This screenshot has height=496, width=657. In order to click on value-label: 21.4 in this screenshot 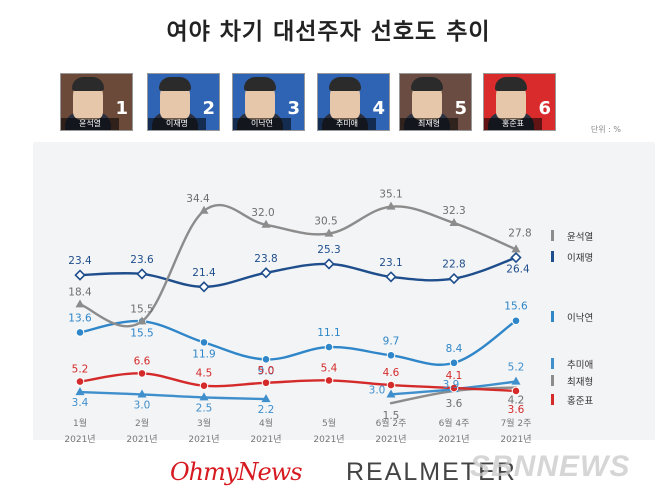, I will do `click(204, 273)`.